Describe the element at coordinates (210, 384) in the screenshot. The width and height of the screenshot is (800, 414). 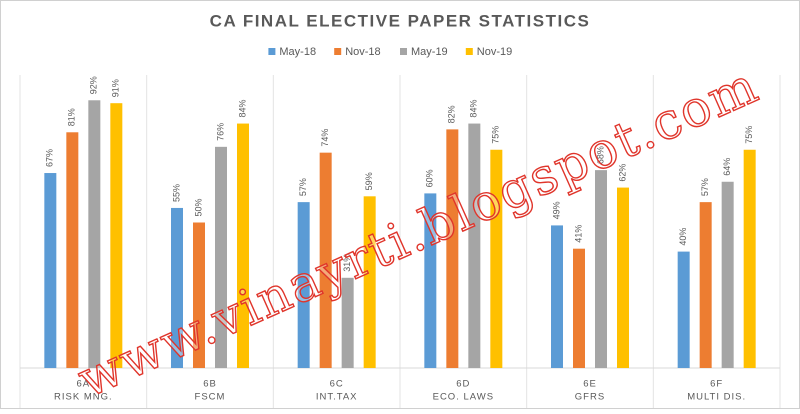
I see `x-tick-code: 6B` at that location.